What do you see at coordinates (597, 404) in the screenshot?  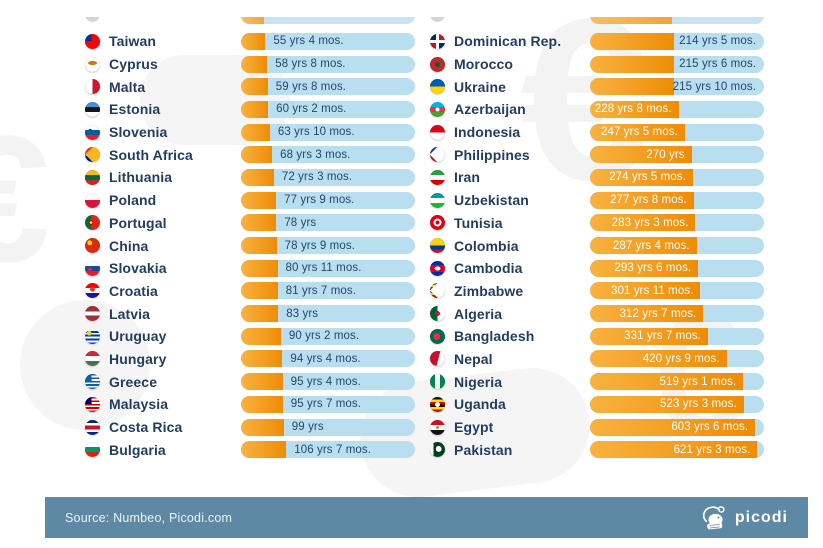 I see `country-row: Uganda 523 yrs 3 mos.` at bounding box center [597, 404].